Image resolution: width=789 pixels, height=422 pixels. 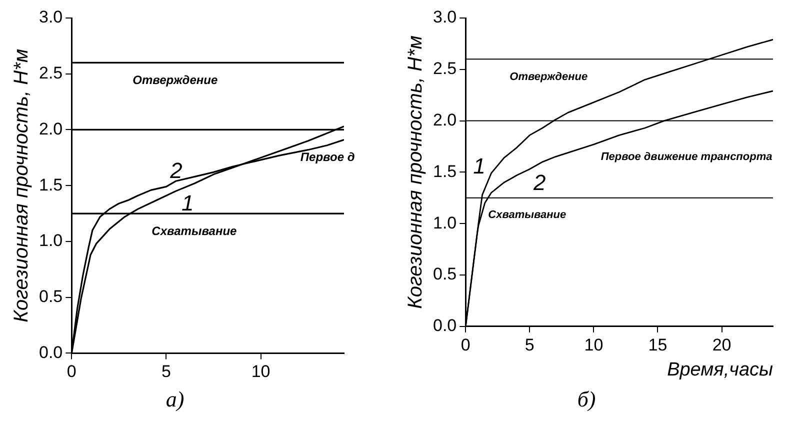 What do you see at coordinates (175, 399) in the screenshot?
I see `text: а)` at bounding box center [175, 399].